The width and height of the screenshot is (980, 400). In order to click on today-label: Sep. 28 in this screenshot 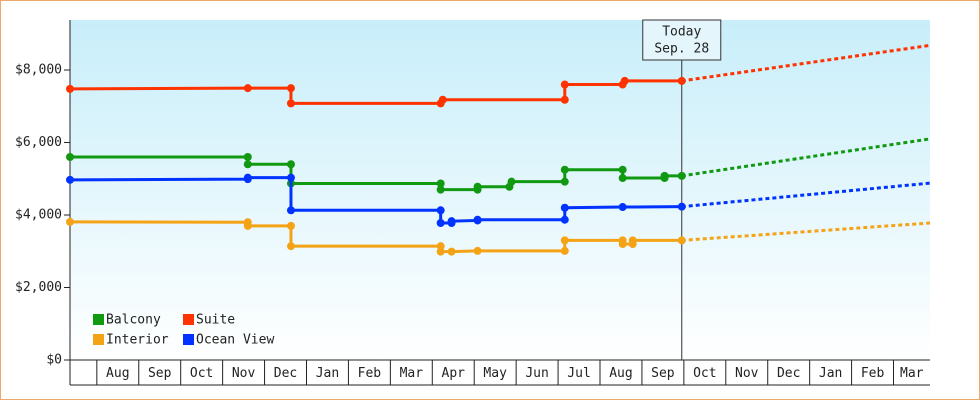, I will do `click(681, 49)`.